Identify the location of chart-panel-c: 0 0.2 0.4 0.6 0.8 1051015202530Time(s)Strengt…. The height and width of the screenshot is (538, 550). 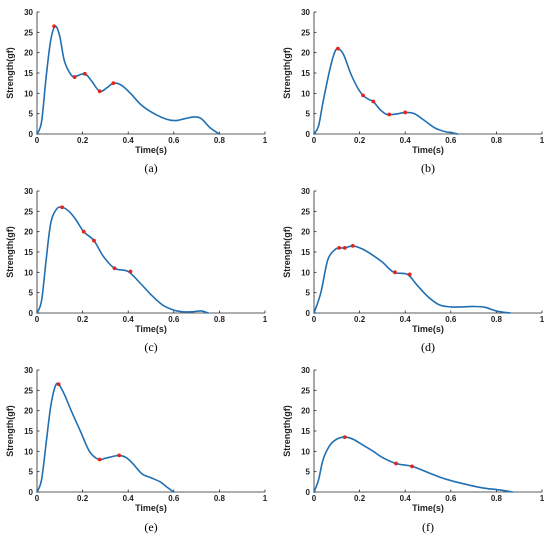
(136, 270).